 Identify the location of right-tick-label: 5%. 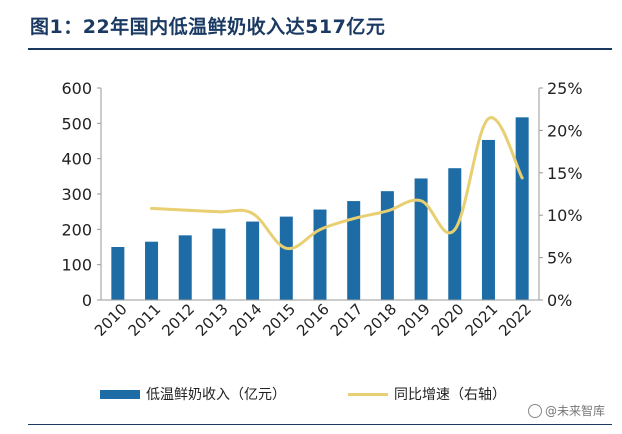
(559, 258).